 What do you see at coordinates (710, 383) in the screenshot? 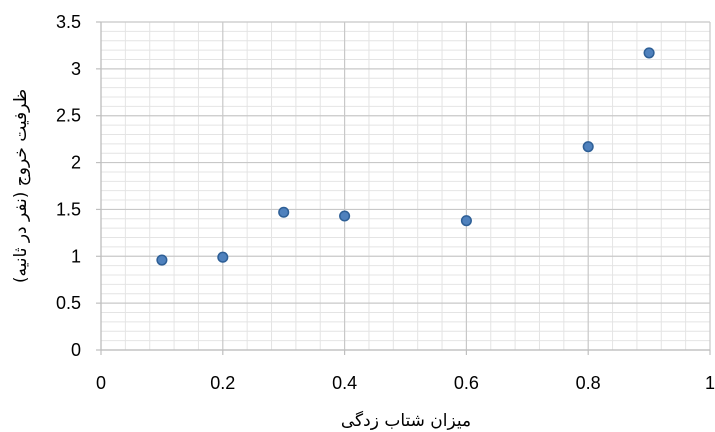
I see `x-tick-label: 1` at bounding box center [710, 383].